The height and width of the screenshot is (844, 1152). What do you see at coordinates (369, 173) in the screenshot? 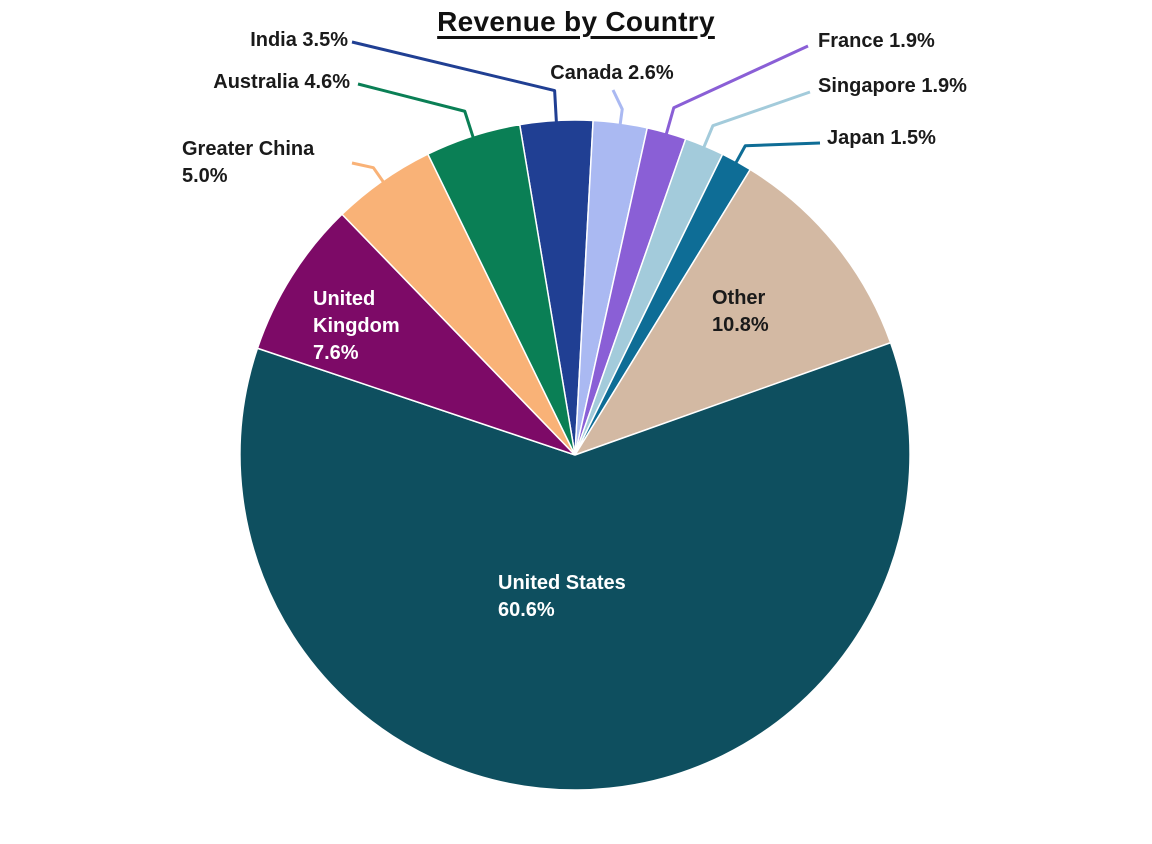
I see `leader-line-greater-china` at bounding box center [369, 173].